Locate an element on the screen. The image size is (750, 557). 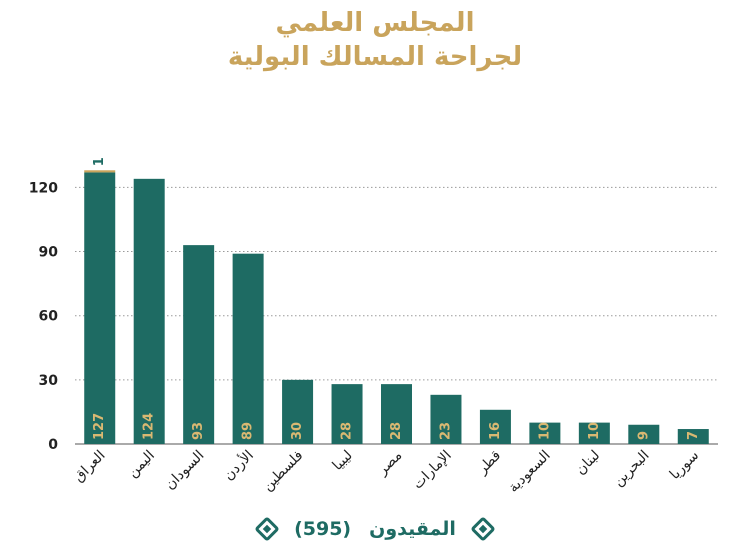
x-tick-label: البحرين is located at coordinates (631, 469).